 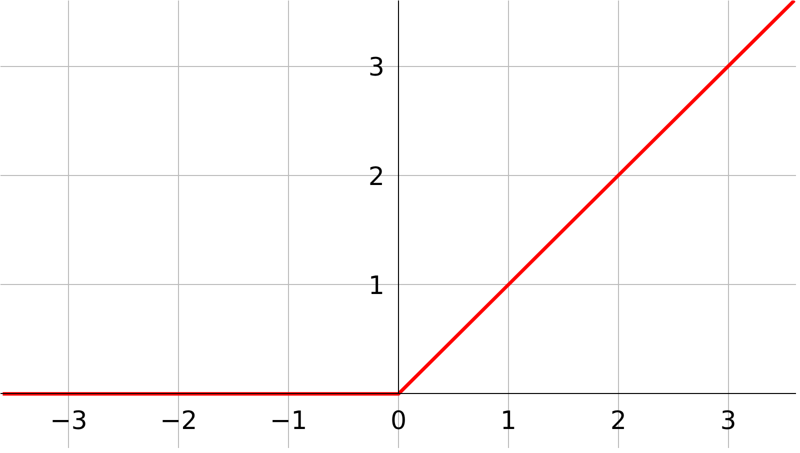 What do you see at coordinates (508, 419) in the screenshot?
I see `x-tick-label: 1` at bounding box center [508, 419].